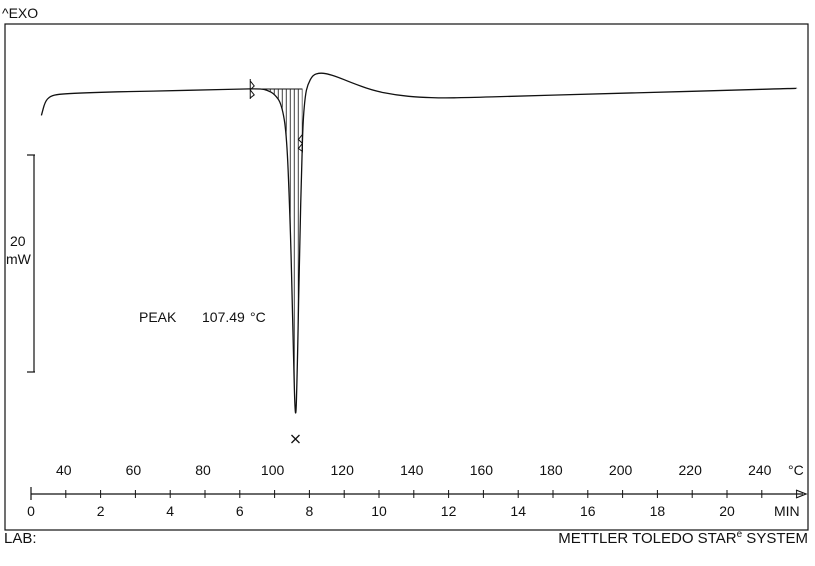 This screenshot has width=815, height=566. What do you see at coordinates (518, 511) in the screenshot?
I see `time-tick-label: 14` at bounding box center [518, 511].